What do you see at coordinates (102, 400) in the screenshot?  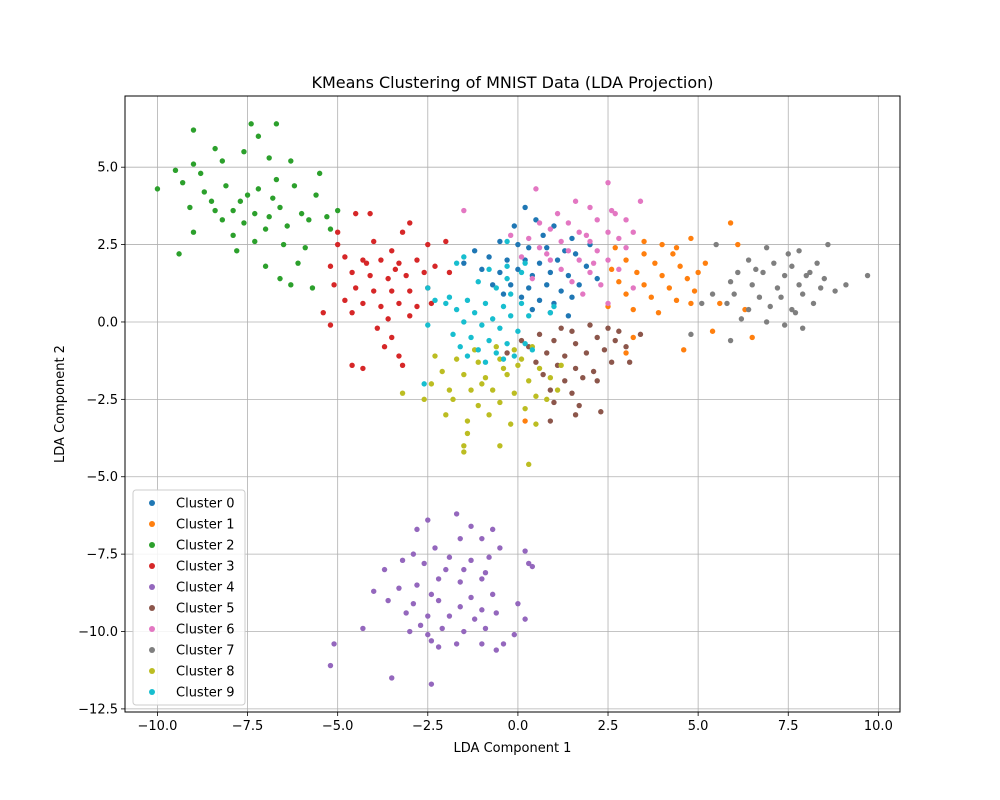 I see `y-tick-label: −2.5` at bounding box center [102, 400].